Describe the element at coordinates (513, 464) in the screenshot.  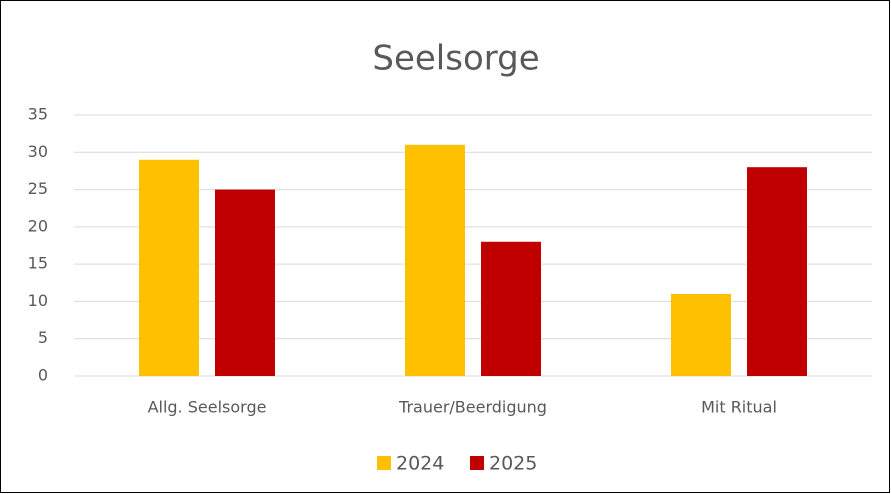
I see `legend-label: 2025` at that location.